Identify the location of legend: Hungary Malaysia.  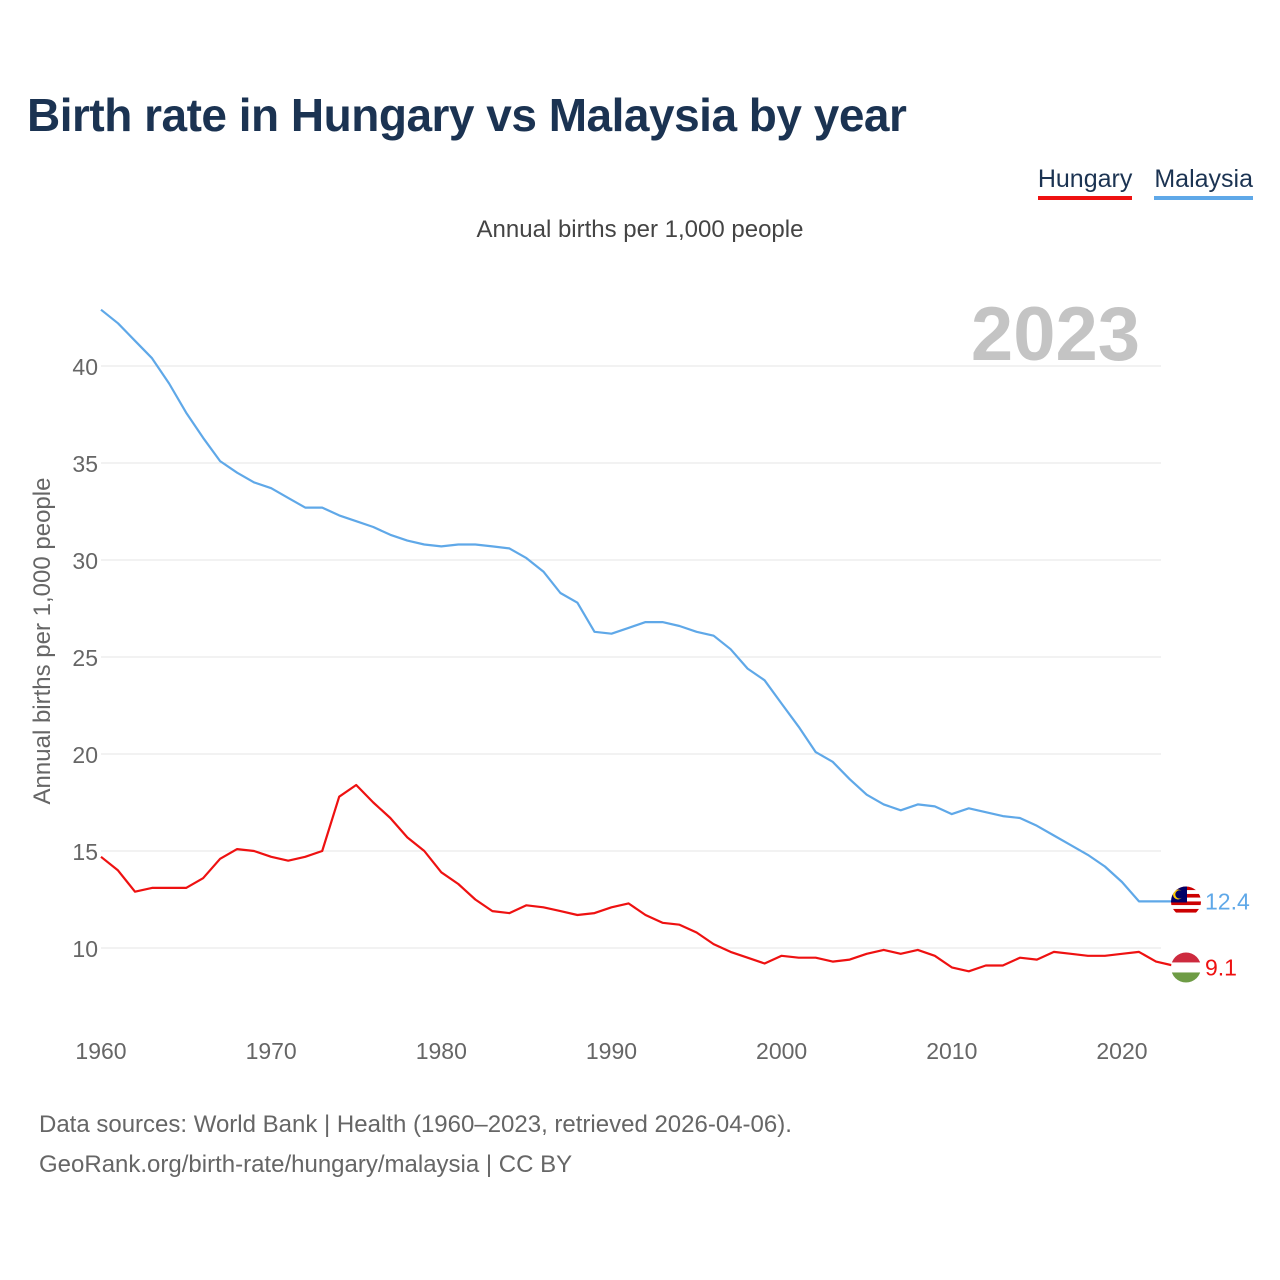
(1145, 182).